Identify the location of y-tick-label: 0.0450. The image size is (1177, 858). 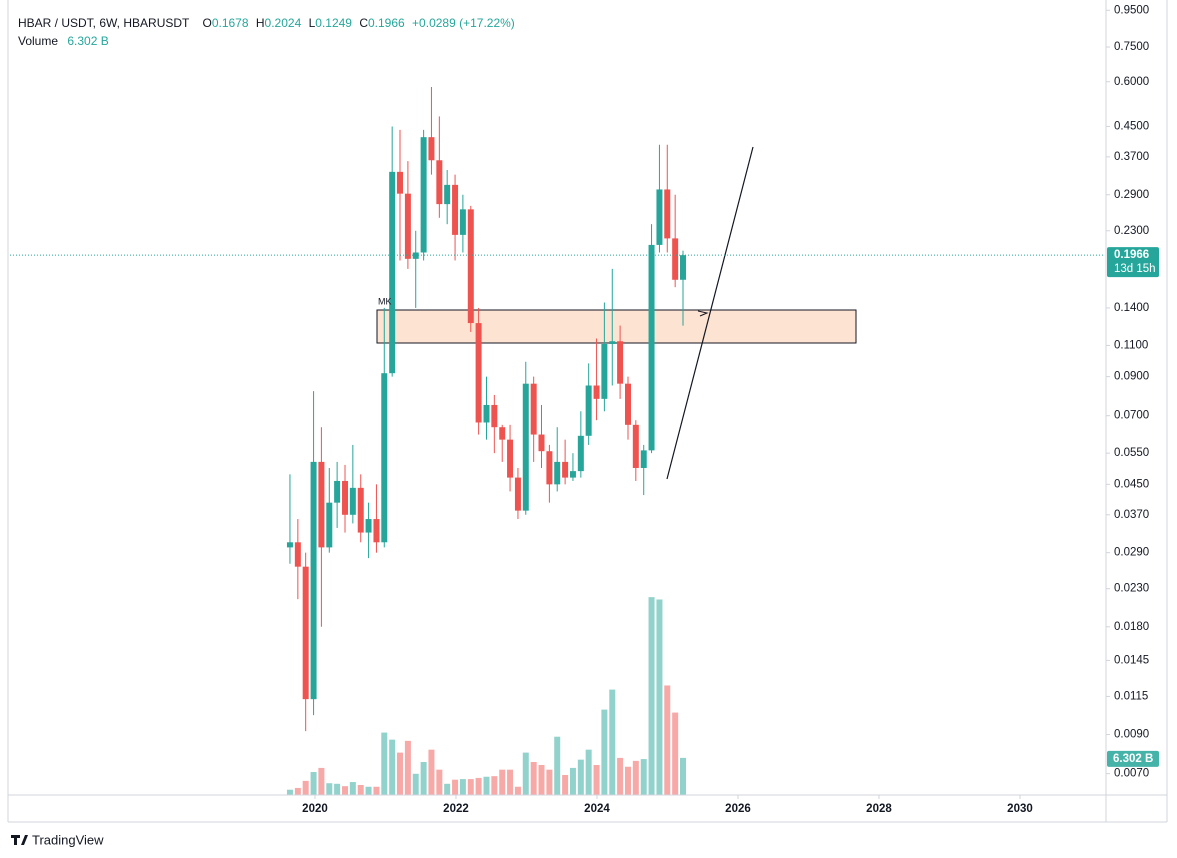
(1131, 484).